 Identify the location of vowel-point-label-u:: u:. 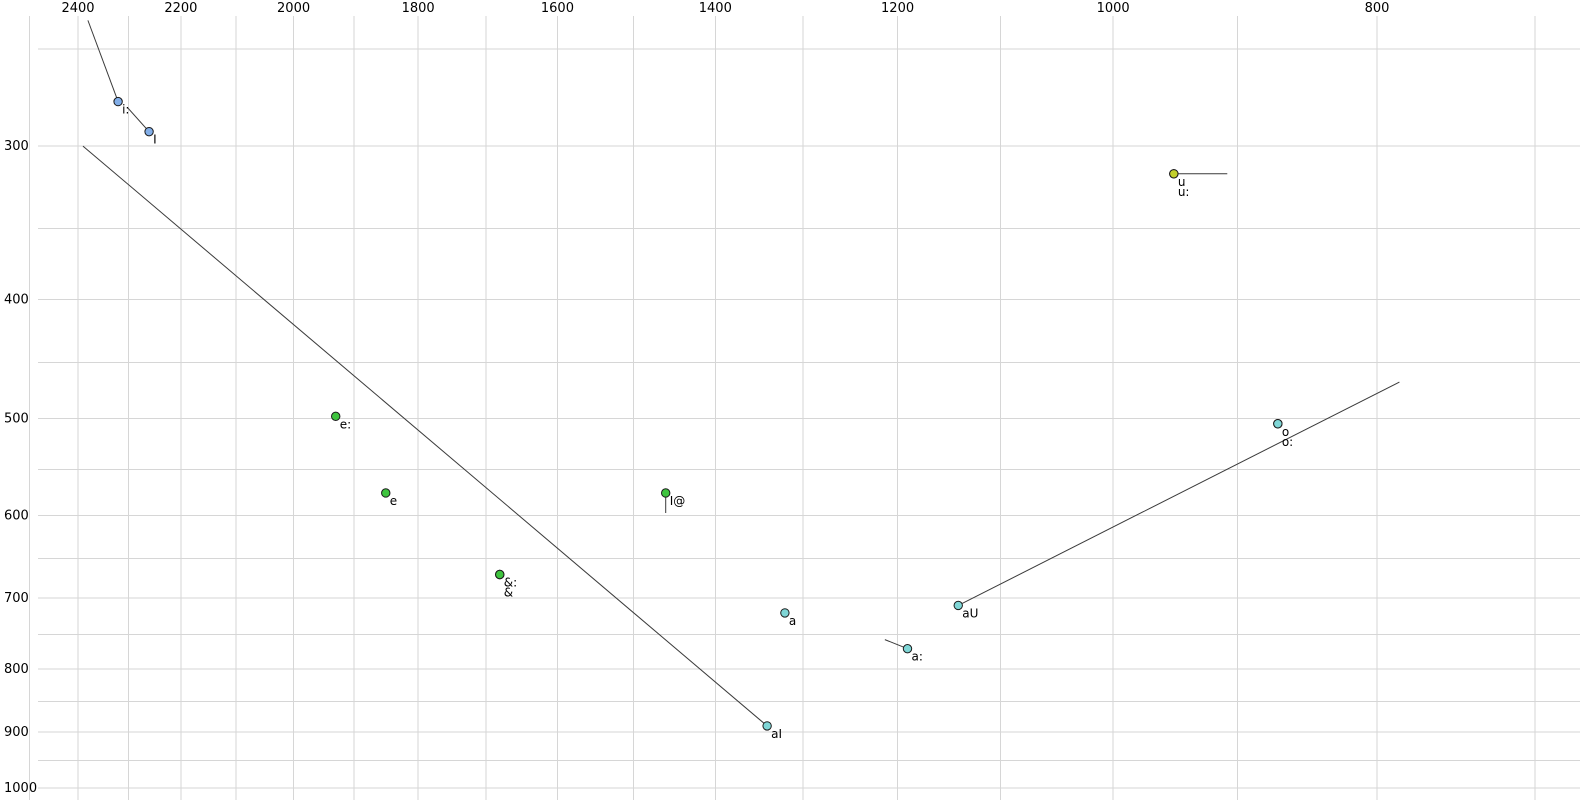
(1184, 192).